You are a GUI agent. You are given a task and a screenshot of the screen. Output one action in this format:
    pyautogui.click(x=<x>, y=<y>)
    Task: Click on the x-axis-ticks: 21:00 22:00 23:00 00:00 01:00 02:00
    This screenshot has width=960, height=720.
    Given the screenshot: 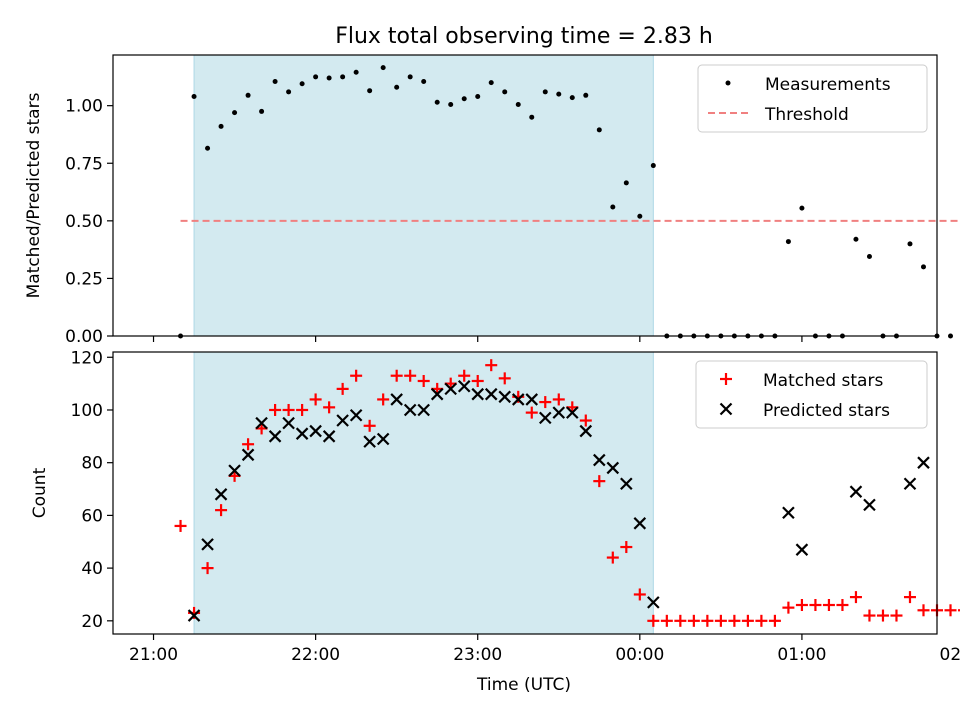 What is the action you would take?
    pyautogui.click(x=544, y=649)
    